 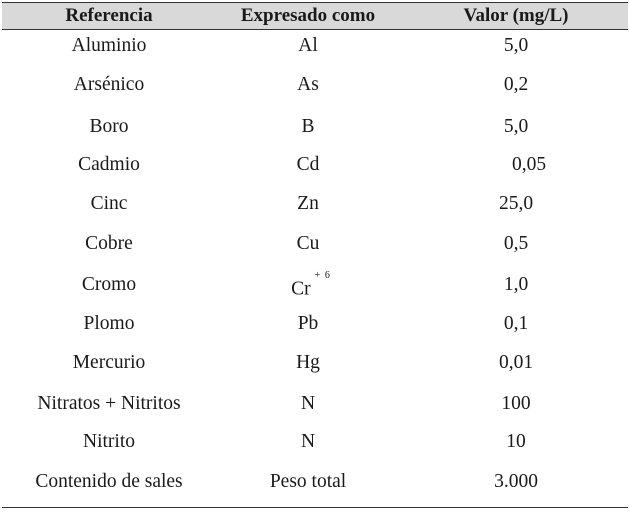 I want to click on table-row: Nitrito N 10, so click(x=315, y=442).